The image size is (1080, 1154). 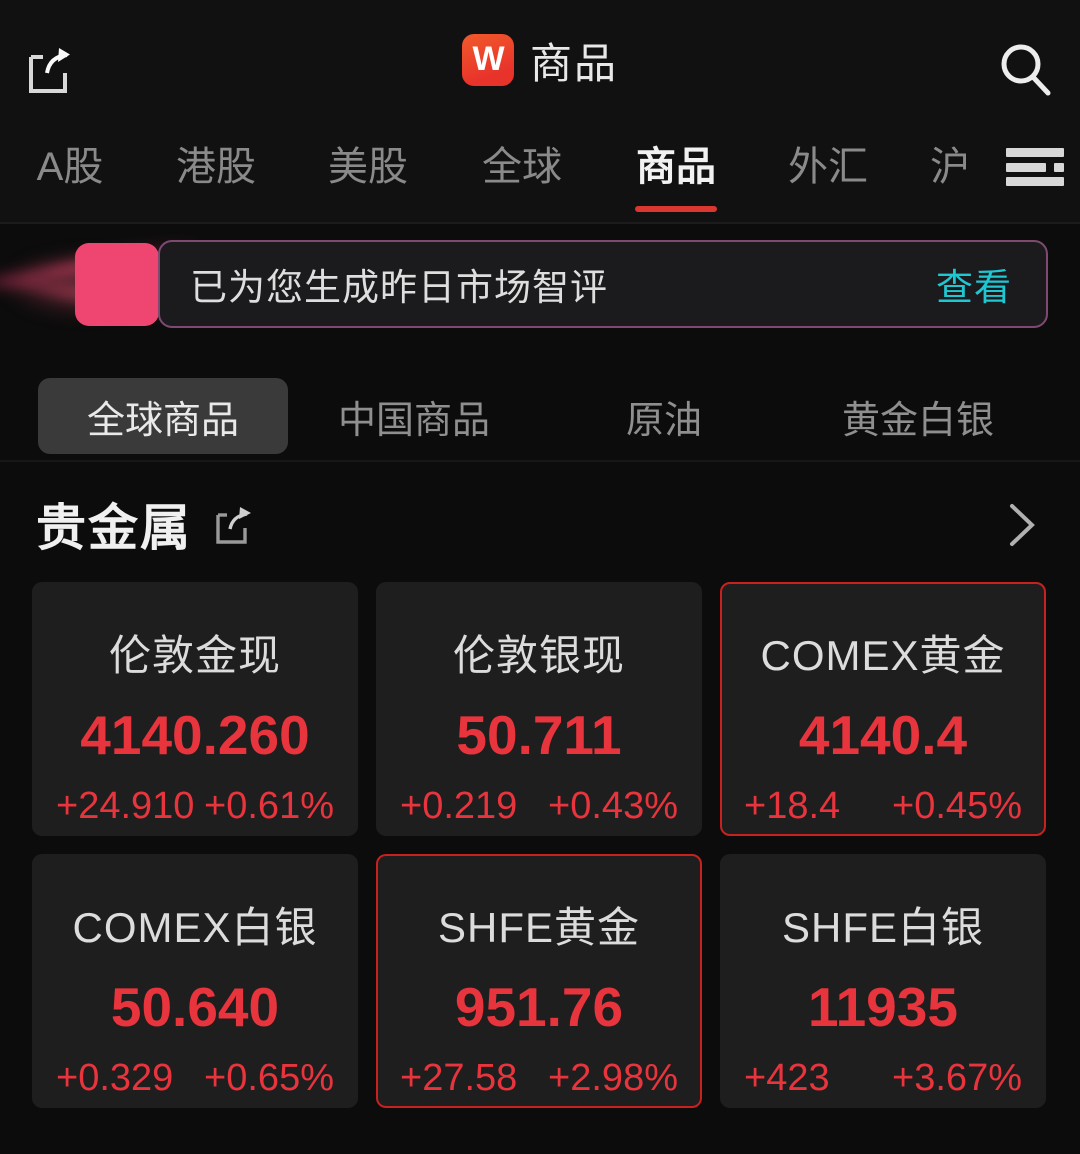 I want to click on share-button, so click(x=50, y=71).